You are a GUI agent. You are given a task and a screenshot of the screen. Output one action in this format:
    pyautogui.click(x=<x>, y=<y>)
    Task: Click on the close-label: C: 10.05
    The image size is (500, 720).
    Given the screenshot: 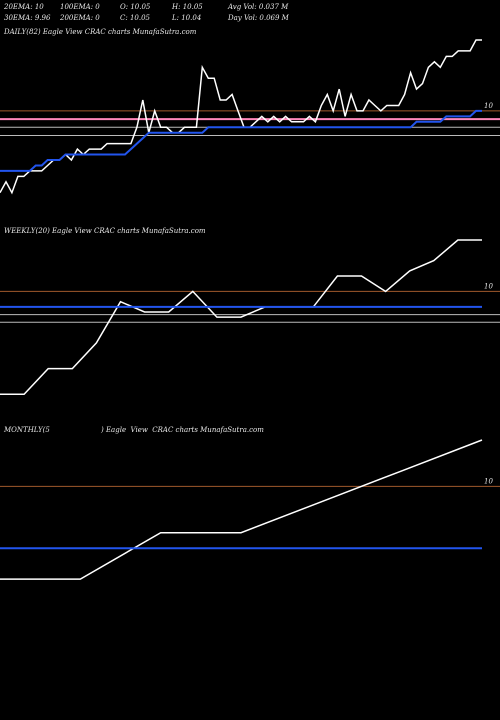 What is the action you would take?
    pyautogui.click(x=135, y=18)
    